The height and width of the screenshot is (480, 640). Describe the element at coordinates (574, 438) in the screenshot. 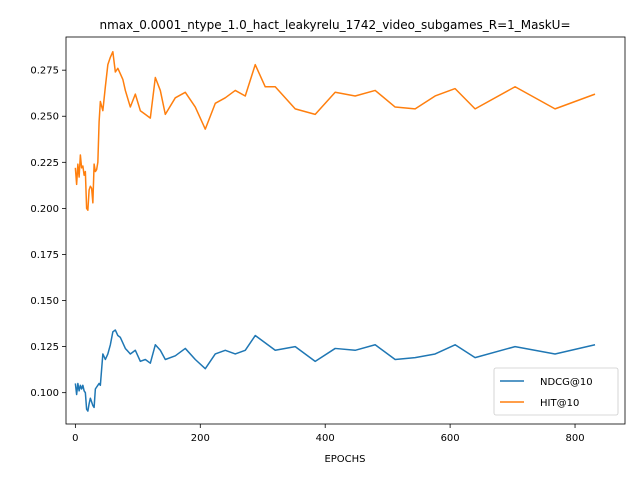

I see `x-tick-label: 800` at that location.